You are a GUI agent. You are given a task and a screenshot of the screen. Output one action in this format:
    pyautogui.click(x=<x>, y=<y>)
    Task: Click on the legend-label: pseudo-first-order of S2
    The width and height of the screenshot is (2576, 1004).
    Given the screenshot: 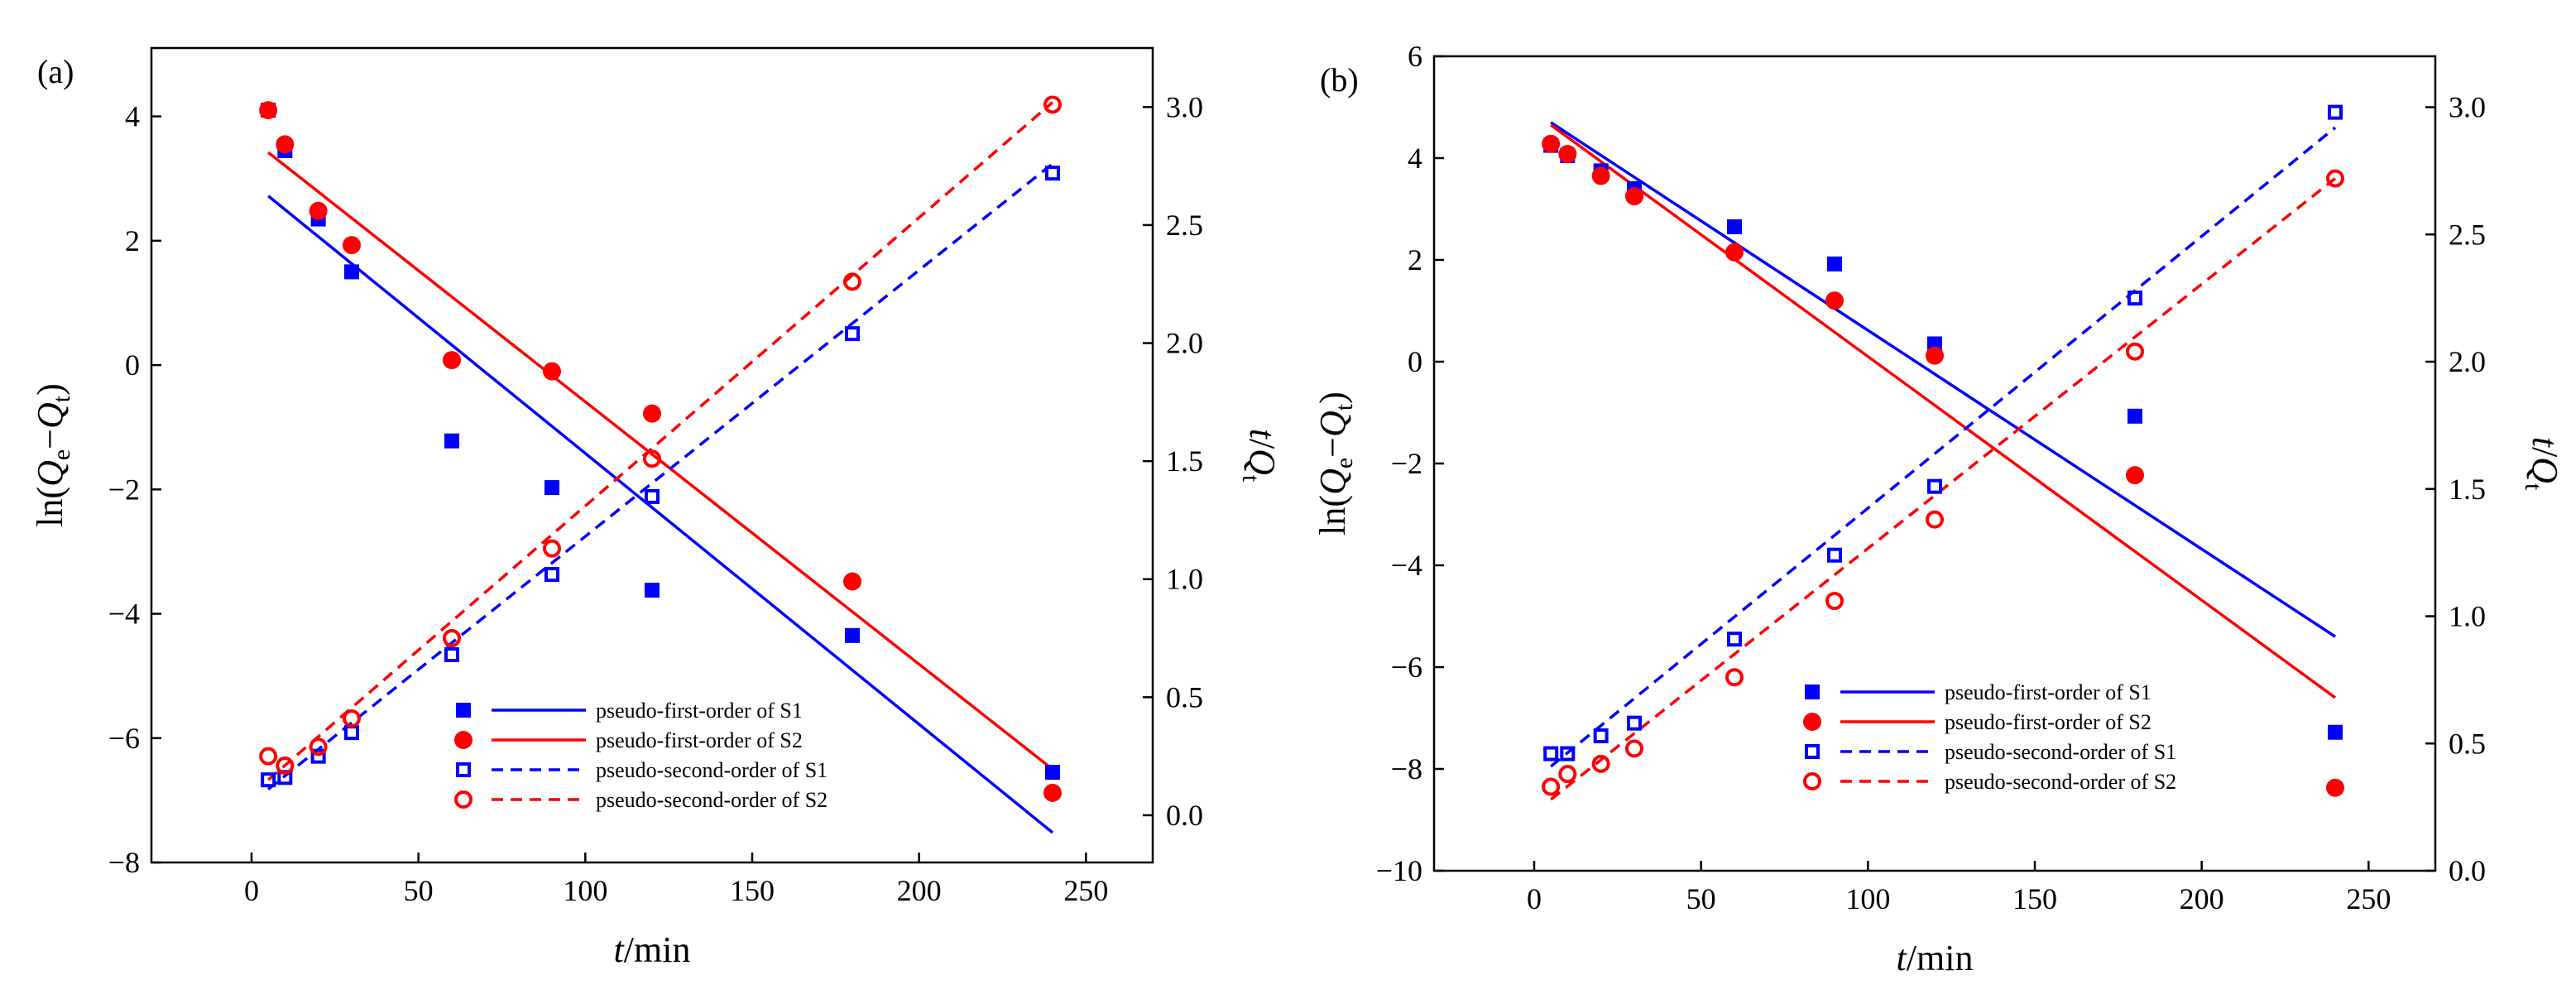 What is the action you would take?
    pyautogui.click(x=2048, y=722)
    